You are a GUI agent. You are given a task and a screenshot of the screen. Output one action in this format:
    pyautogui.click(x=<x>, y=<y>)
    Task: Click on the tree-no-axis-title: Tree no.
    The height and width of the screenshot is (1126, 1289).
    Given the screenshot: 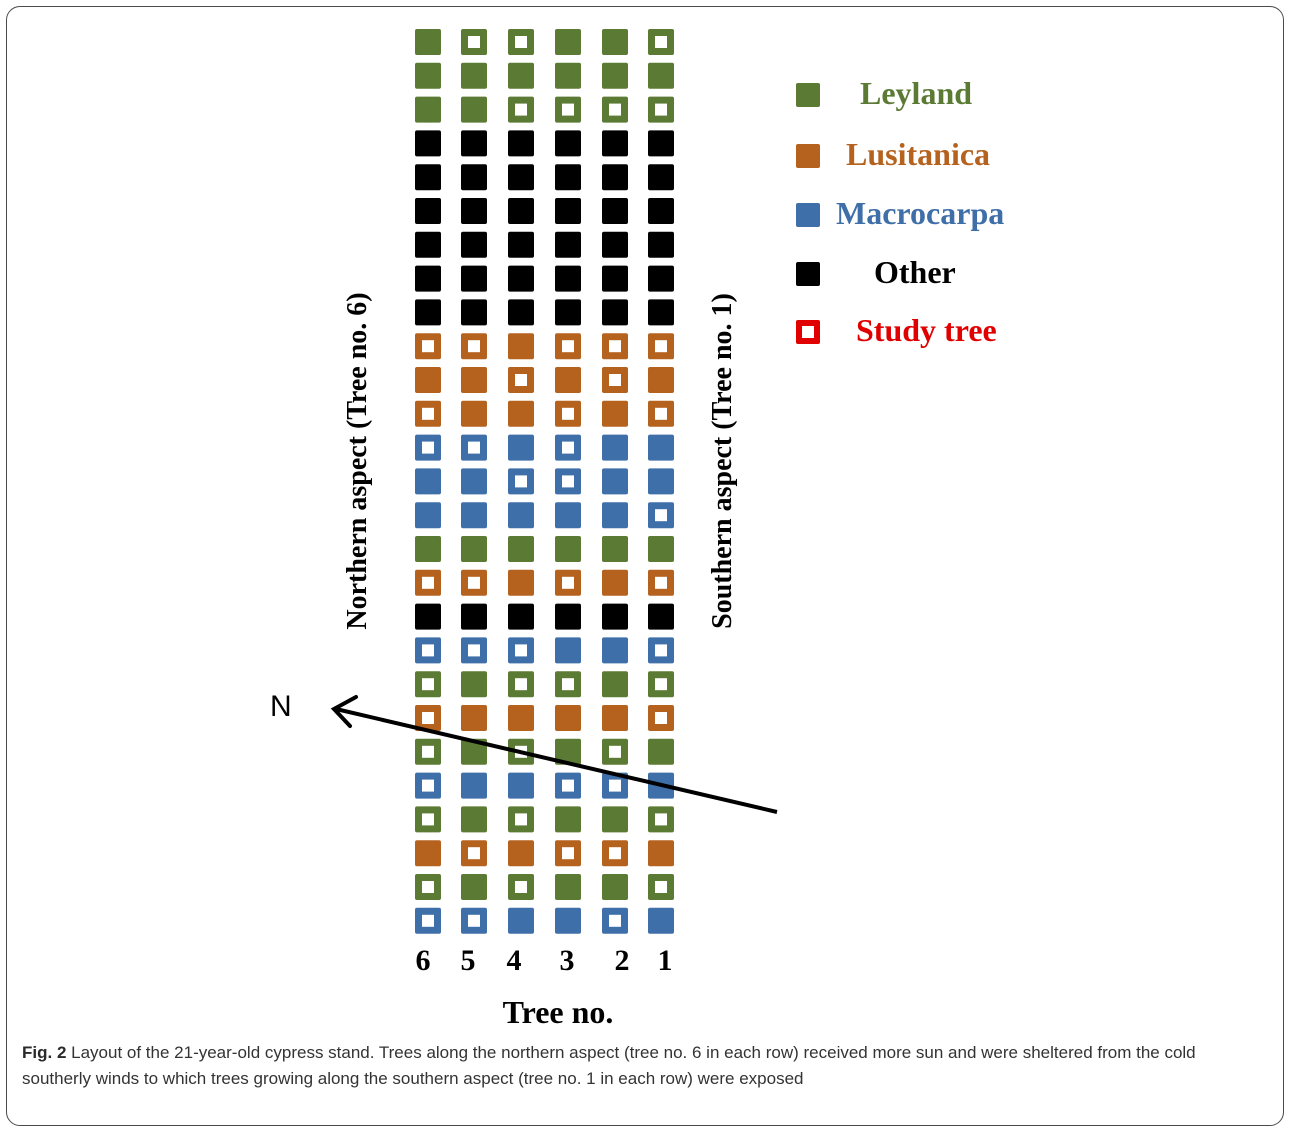 What is the action you would take?
    pyautogui.click(x=558, y=1012)
    